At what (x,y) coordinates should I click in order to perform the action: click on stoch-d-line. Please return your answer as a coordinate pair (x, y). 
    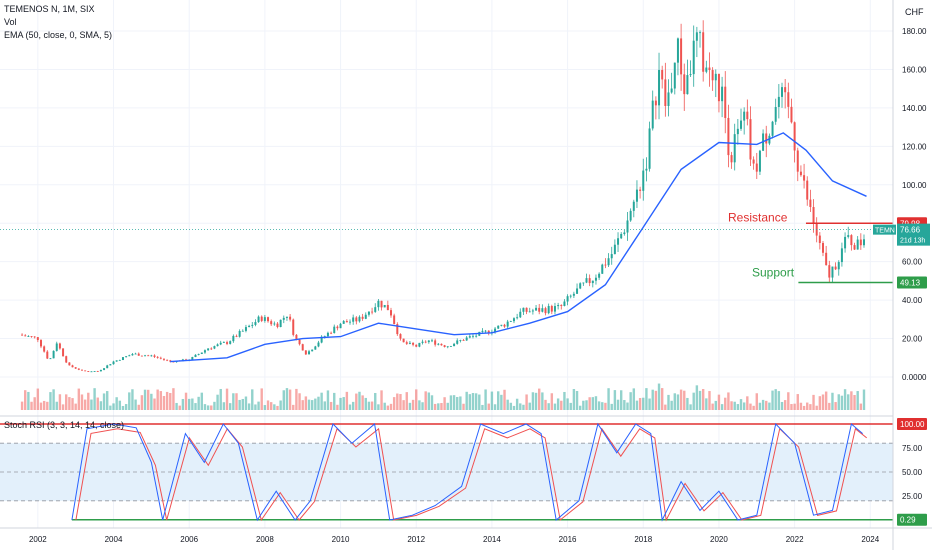
    Looking at the image, I should click on (471, 474).